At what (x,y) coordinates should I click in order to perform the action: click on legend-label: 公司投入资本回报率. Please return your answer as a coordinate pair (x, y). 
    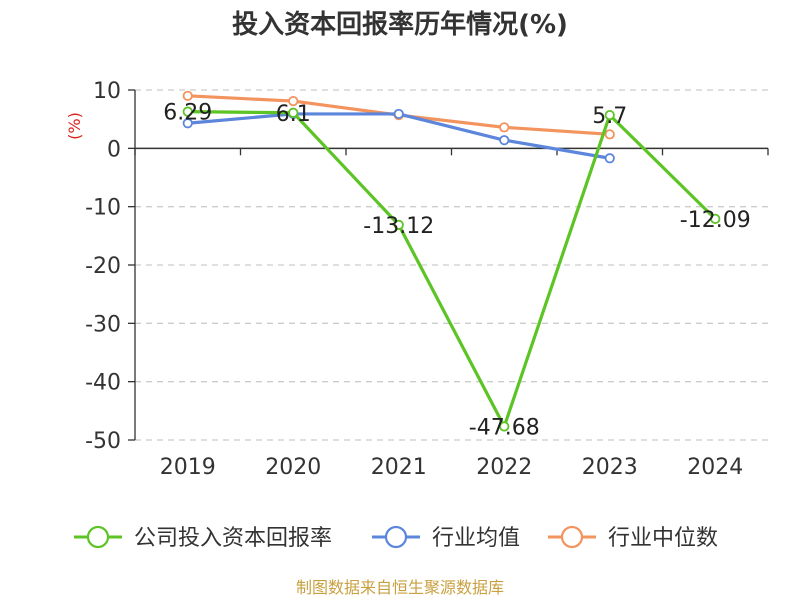
    Looking at the image, I should click on (233, 538).